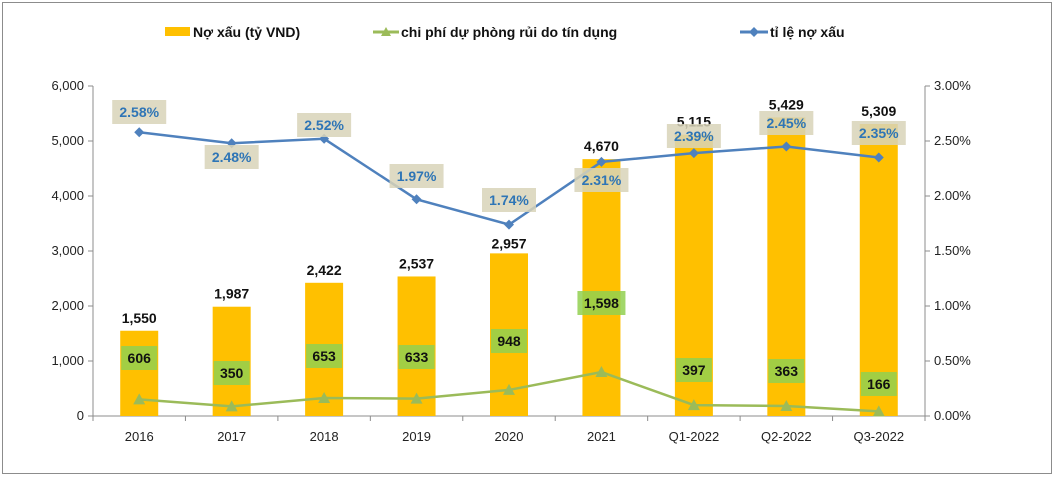 This screenshot has height=479, width=1056. Describe the element at coordinates (246, 32) in the screenshot. I see `legend-label-bar: Nợ xấu (tỷ VND)` at that location.